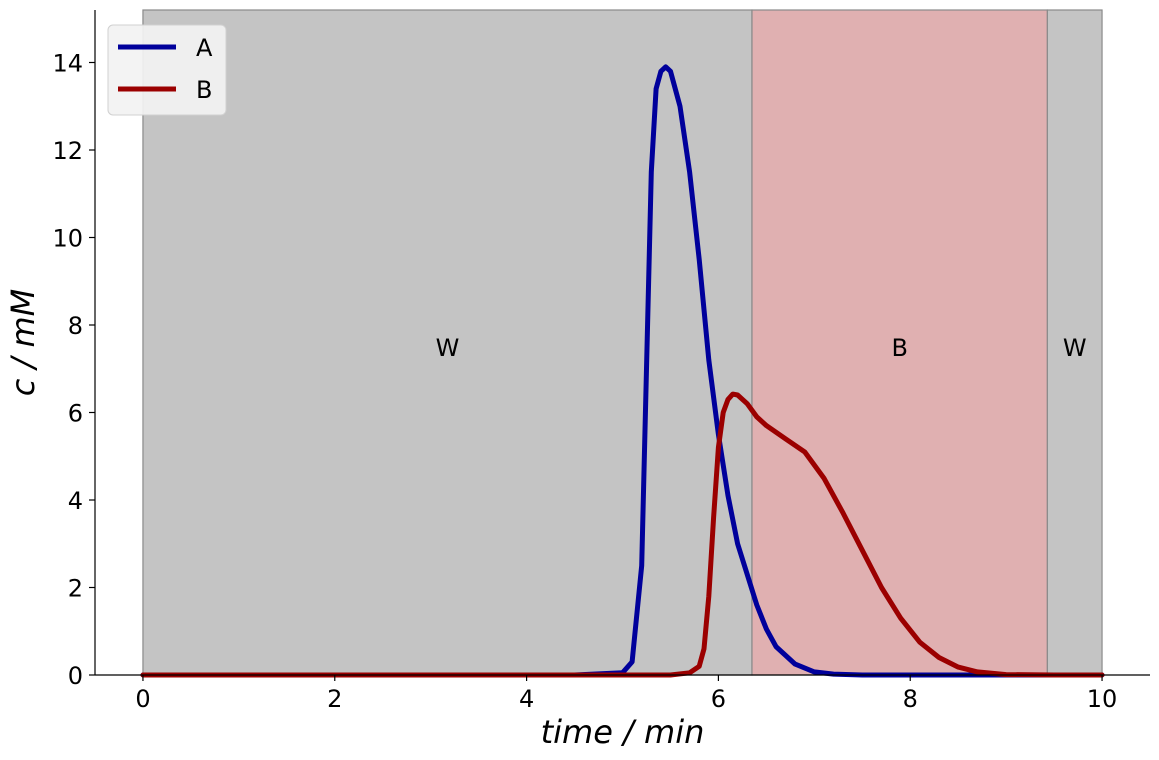 The image size is (1159, 760). Describe the element at coordinates (718, 699) in the screenshot. I see `x-tick-label: 6` at that location.